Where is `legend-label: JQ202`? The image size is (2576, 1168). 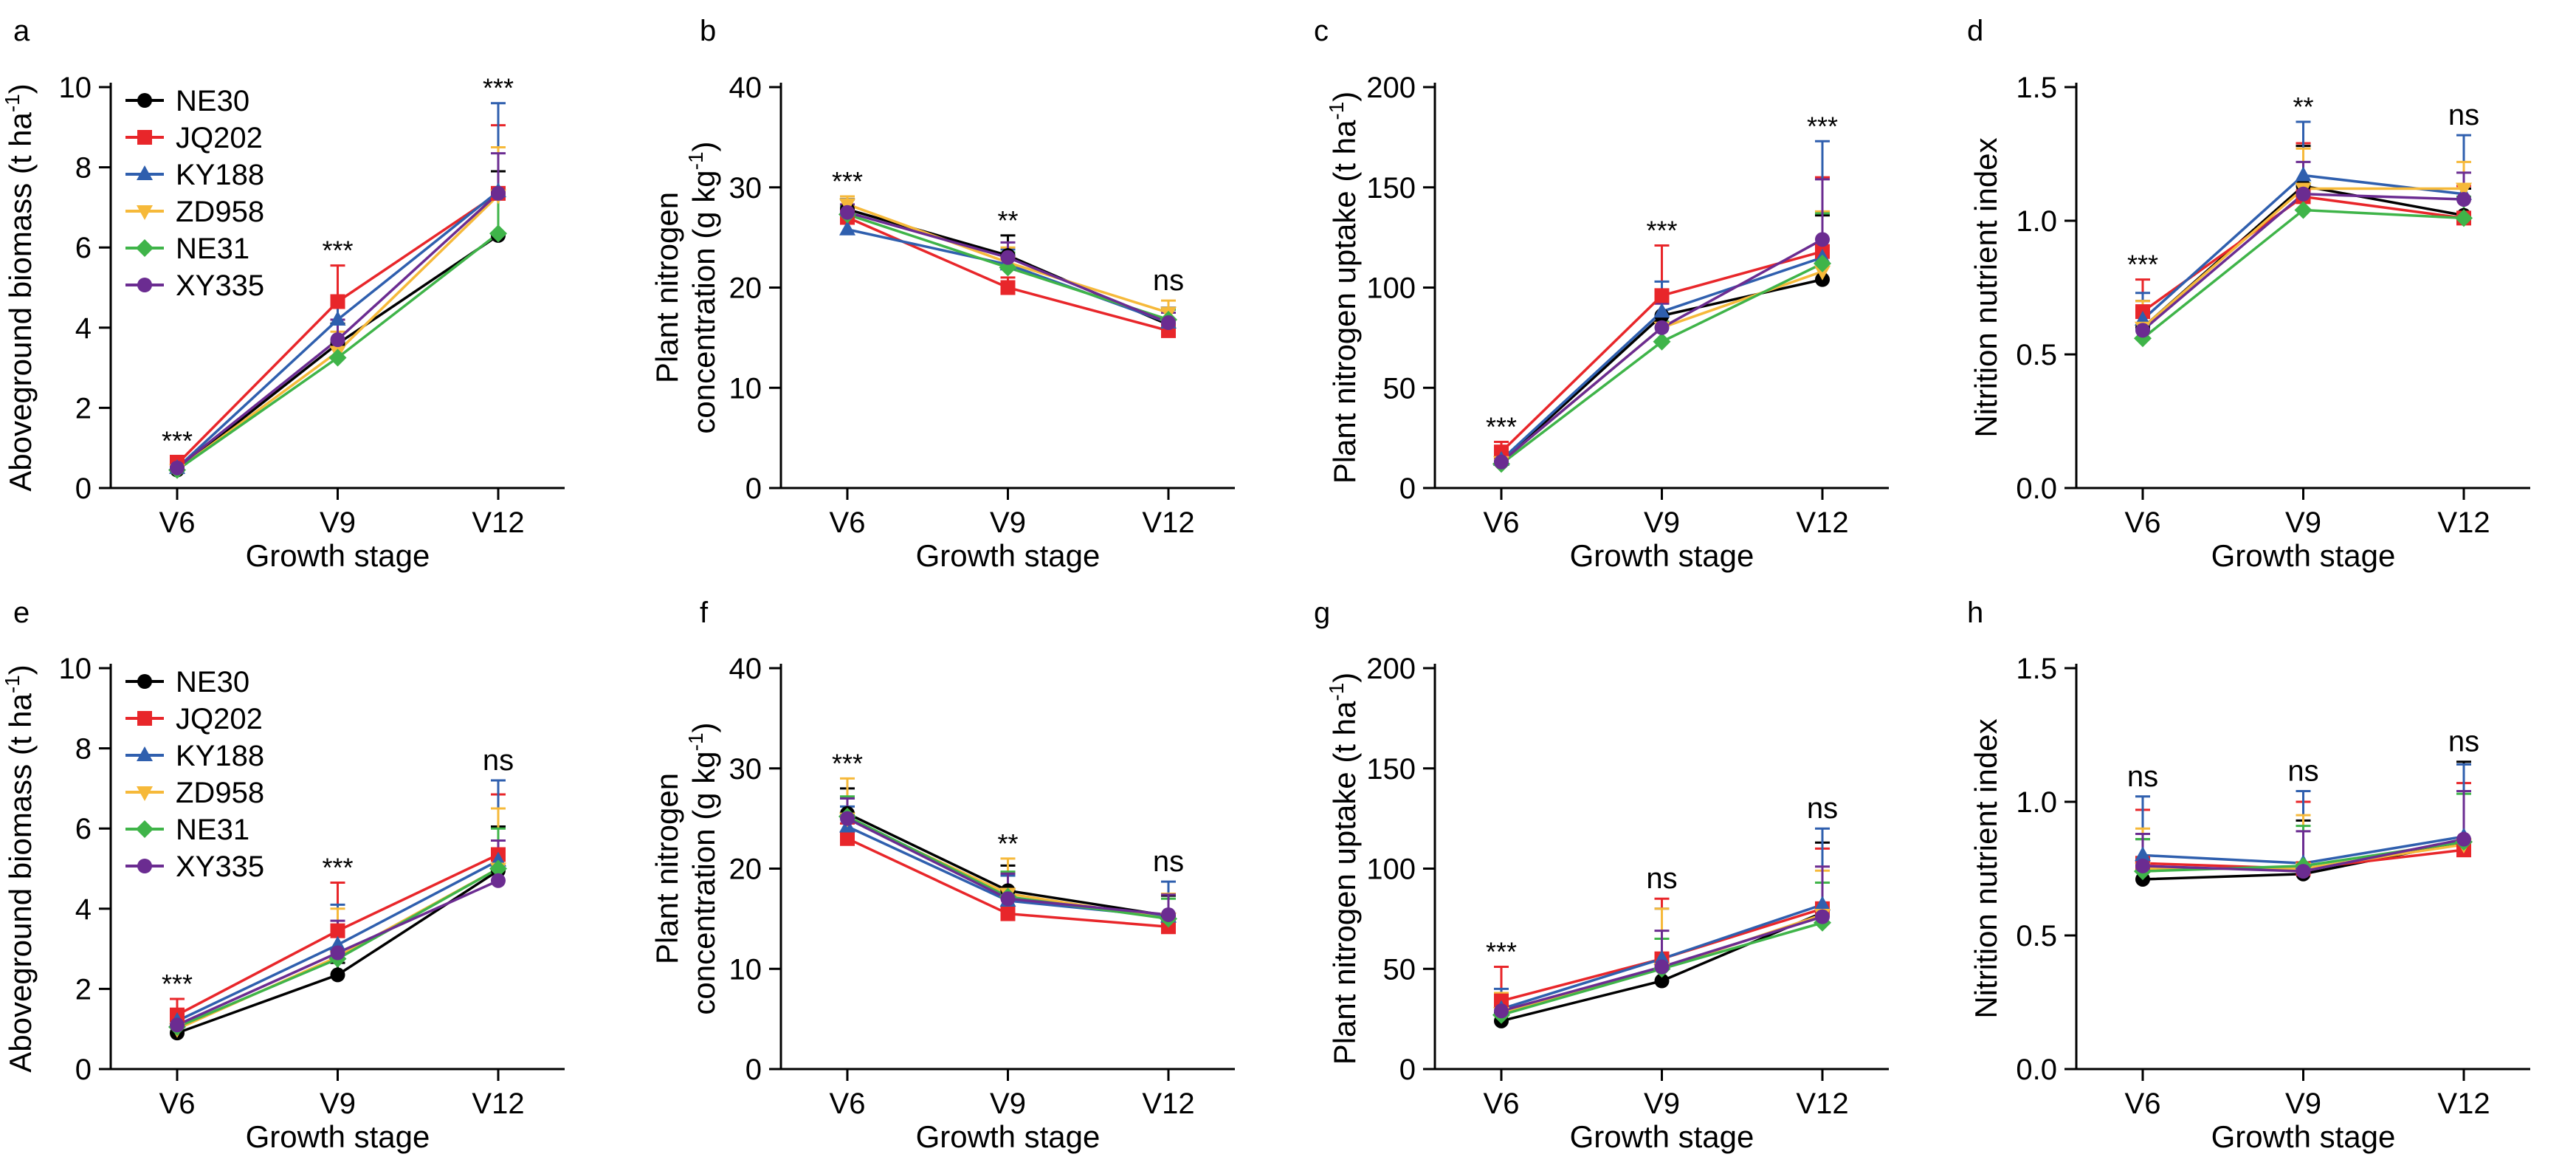
legend-label: JQ202 is located at coordinates (220, 138).